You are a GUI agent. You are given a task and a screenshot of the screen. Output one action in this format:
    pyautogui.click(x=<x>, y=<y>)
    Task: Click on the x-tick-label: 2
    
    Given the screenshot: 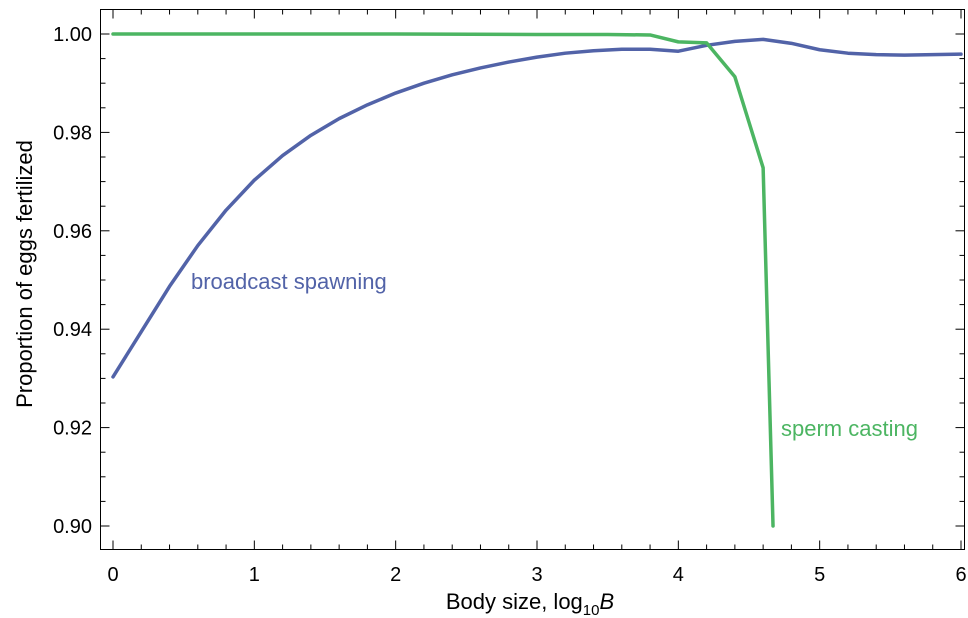 What is the action you would take?
    pyautogui.click(x=395, y=575)
    